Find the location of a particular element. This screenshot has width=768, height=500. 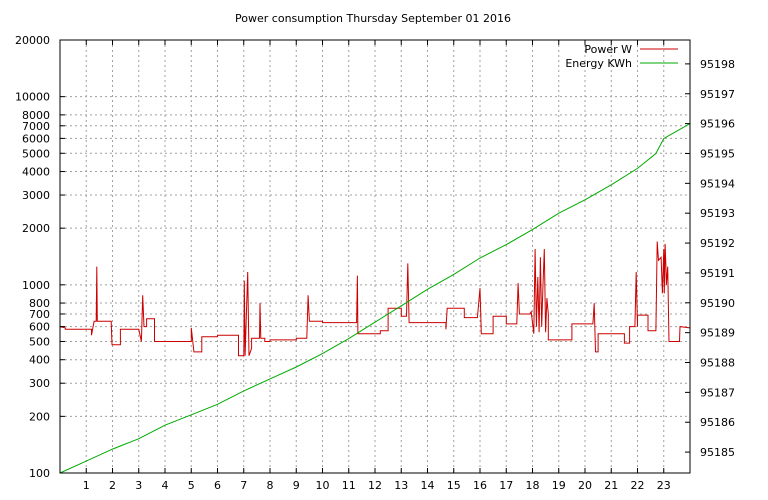

y-left-tick-label: 600 is located at coordinates (39, 327).